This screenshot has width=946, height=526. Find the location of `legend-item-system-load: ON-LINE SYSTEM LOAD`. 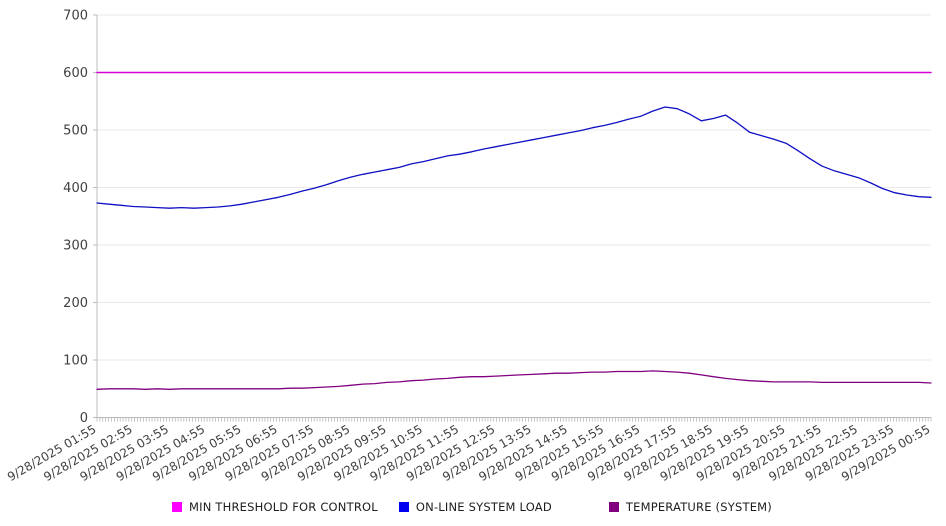

legend-item-system-load: ON-LINE SYSTEM LOAD is located at coordinates (475, 507).